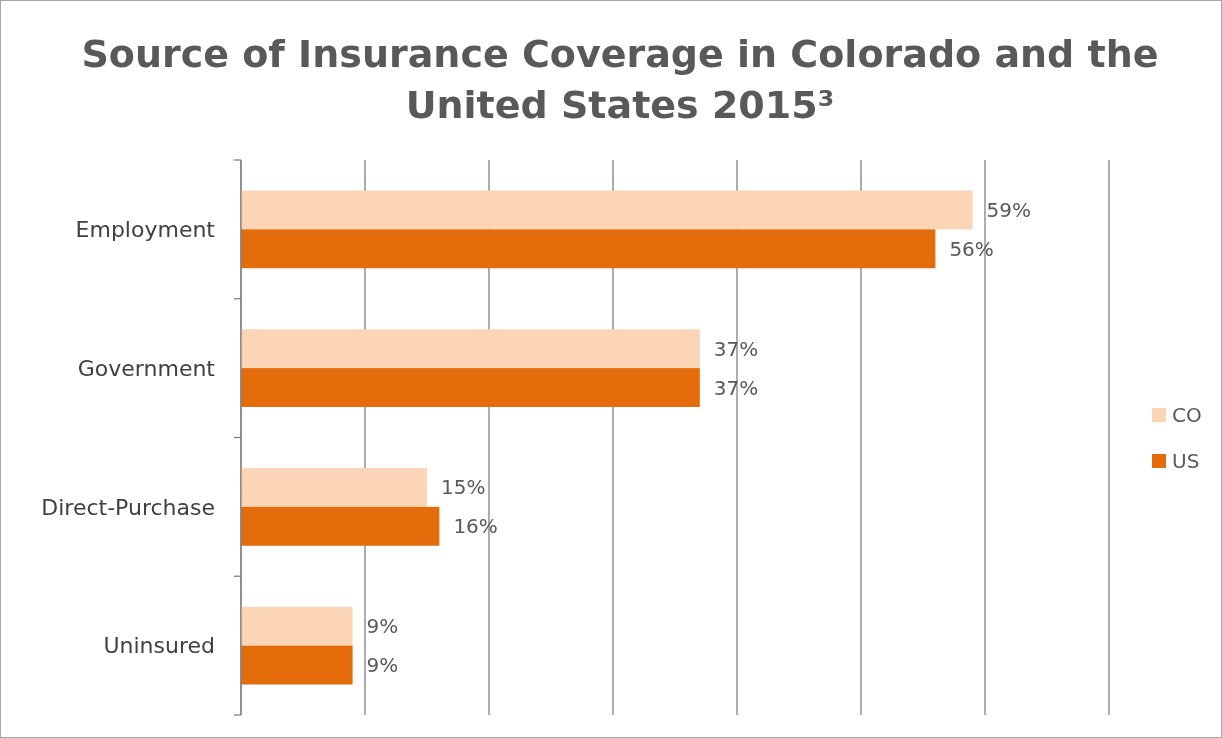 This screenshot has width=1222, height=738. What do you see at coordinates (159, 646) in the screenshot?
I see `y-tick-label: Uninsured` at bounding box center [159, 646].